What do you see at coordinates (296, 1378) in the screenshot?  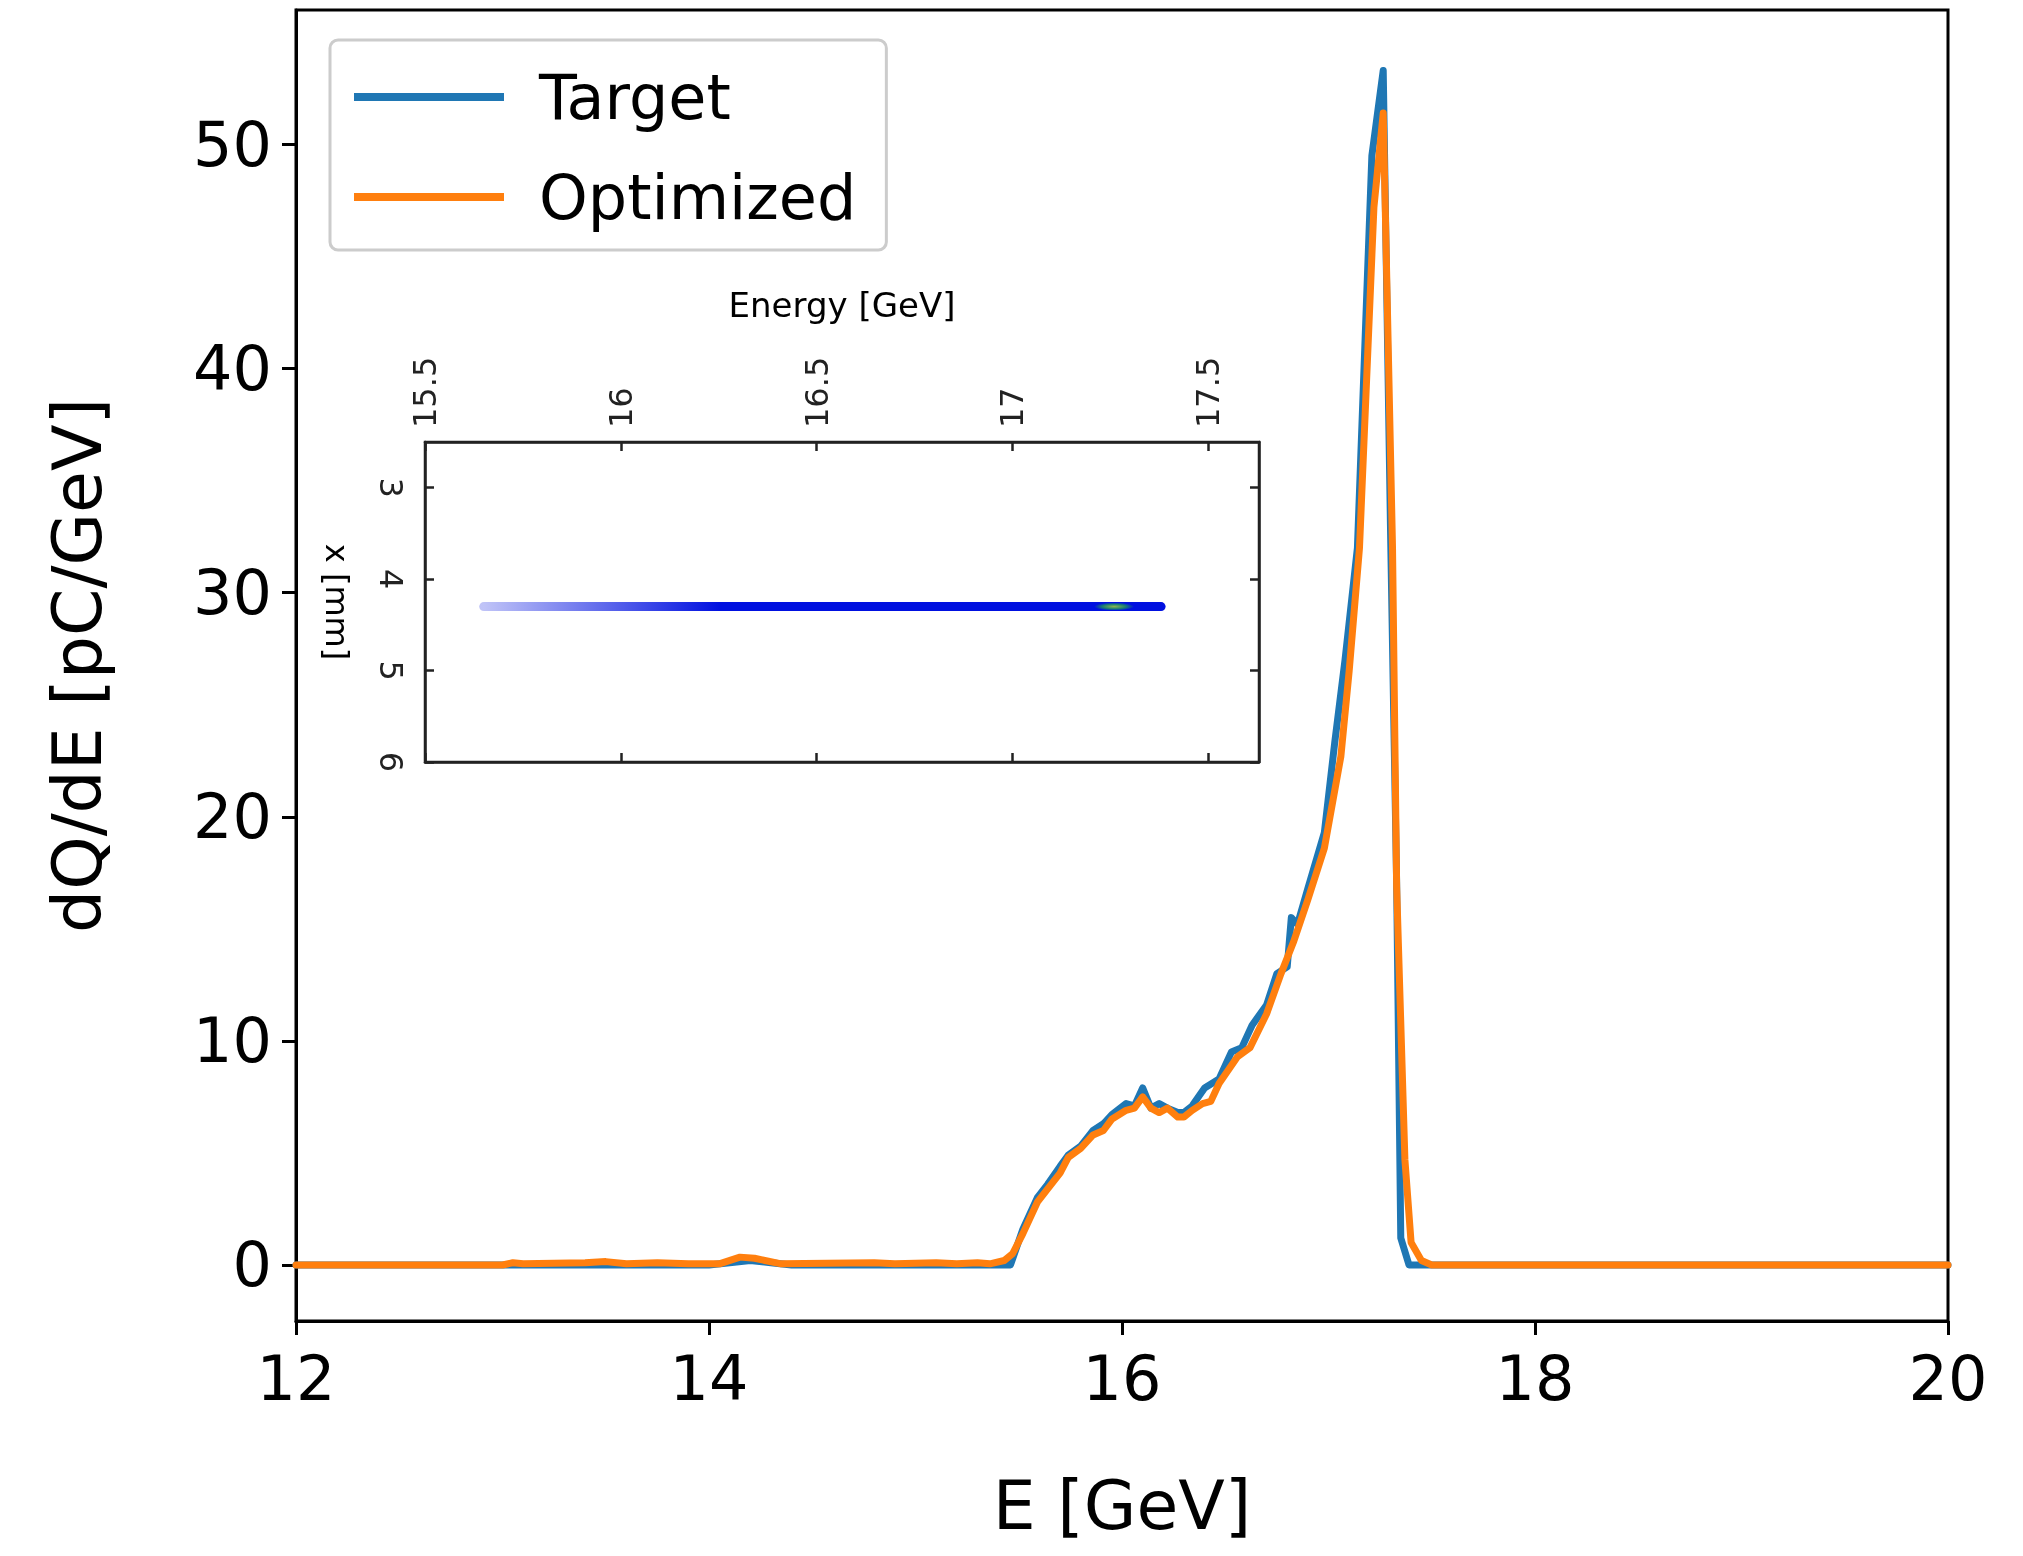 I see `x-tick-label: 12` at bounding box center [296, 1378].